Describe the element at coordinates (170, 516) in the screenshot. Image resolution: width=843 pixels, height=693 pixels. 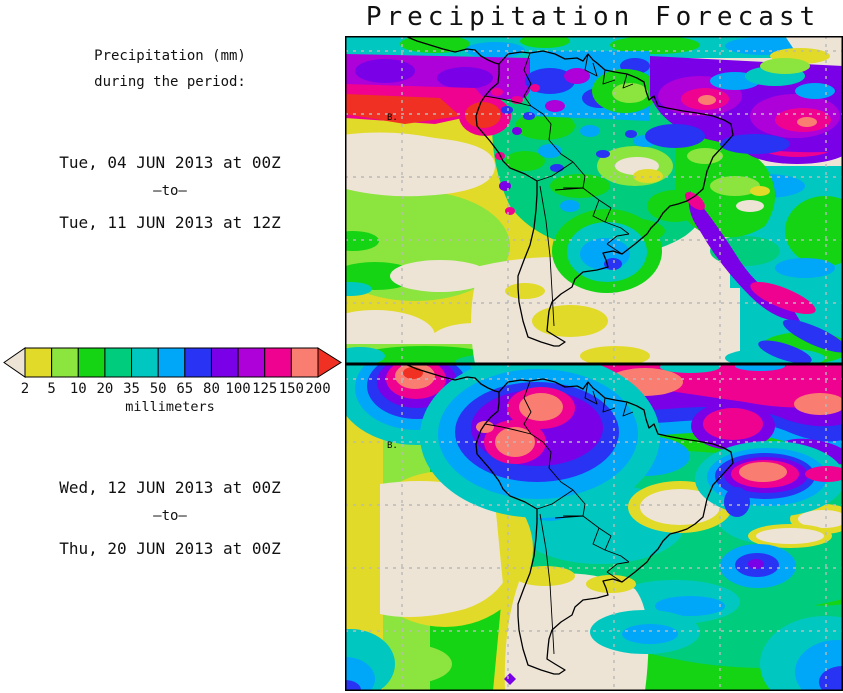
I see `period2-separator: –to–` at that location.